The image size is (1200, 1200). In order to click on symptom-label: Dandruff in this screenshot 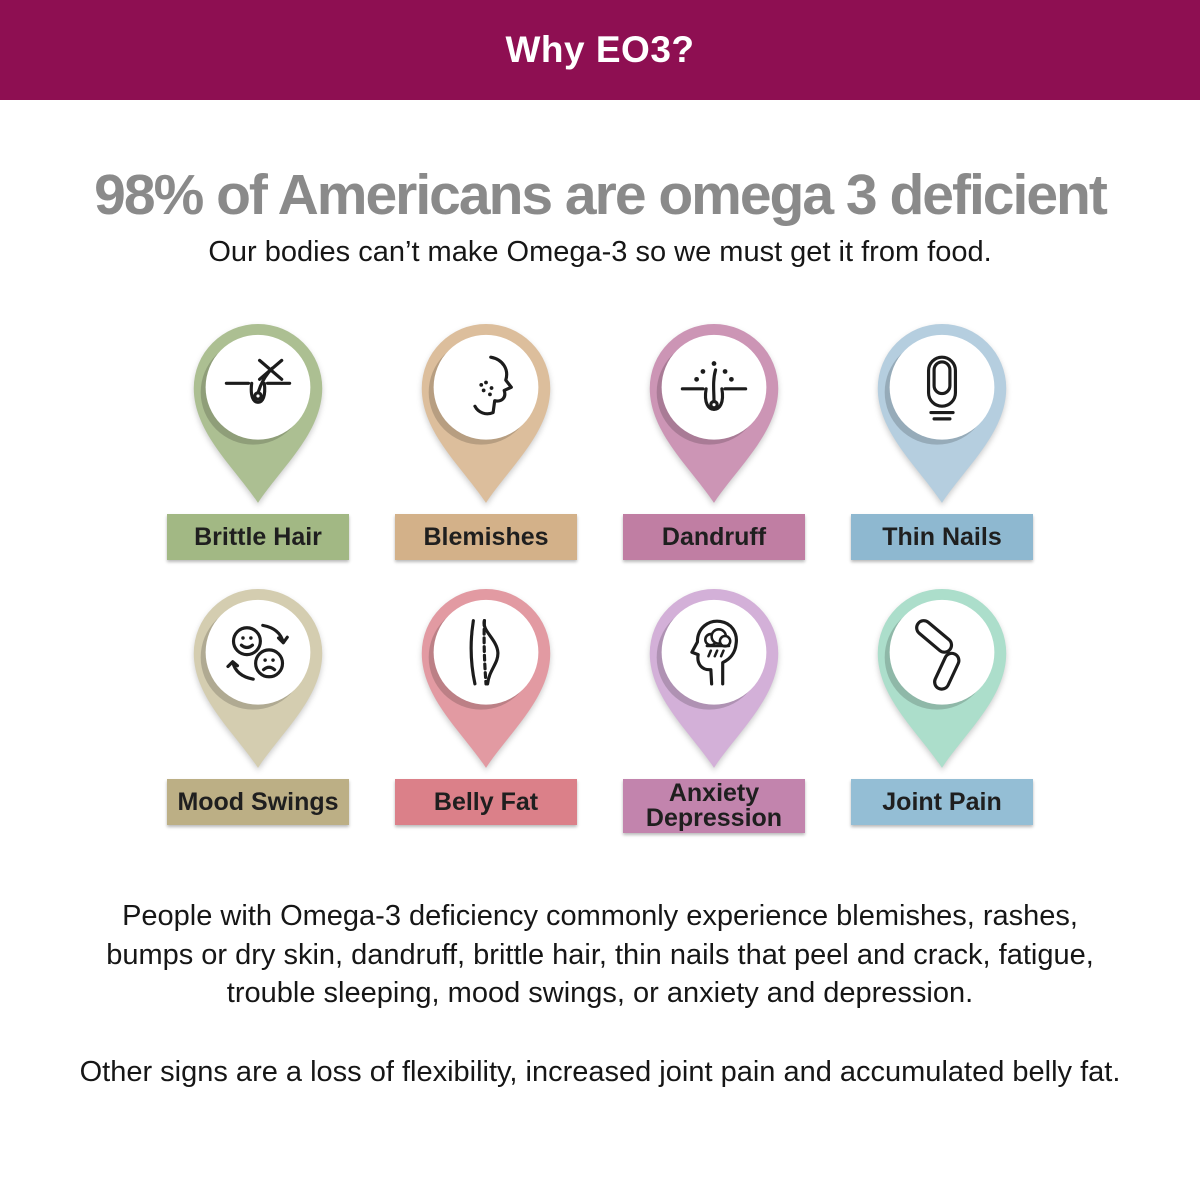, I will do `click(714, 537)`.